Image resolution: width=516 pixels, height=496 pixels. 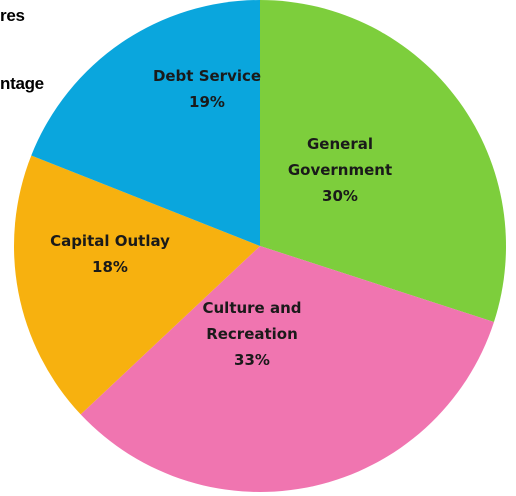 I want to click on slice-category-label: Government, so click(x=340, y=170).